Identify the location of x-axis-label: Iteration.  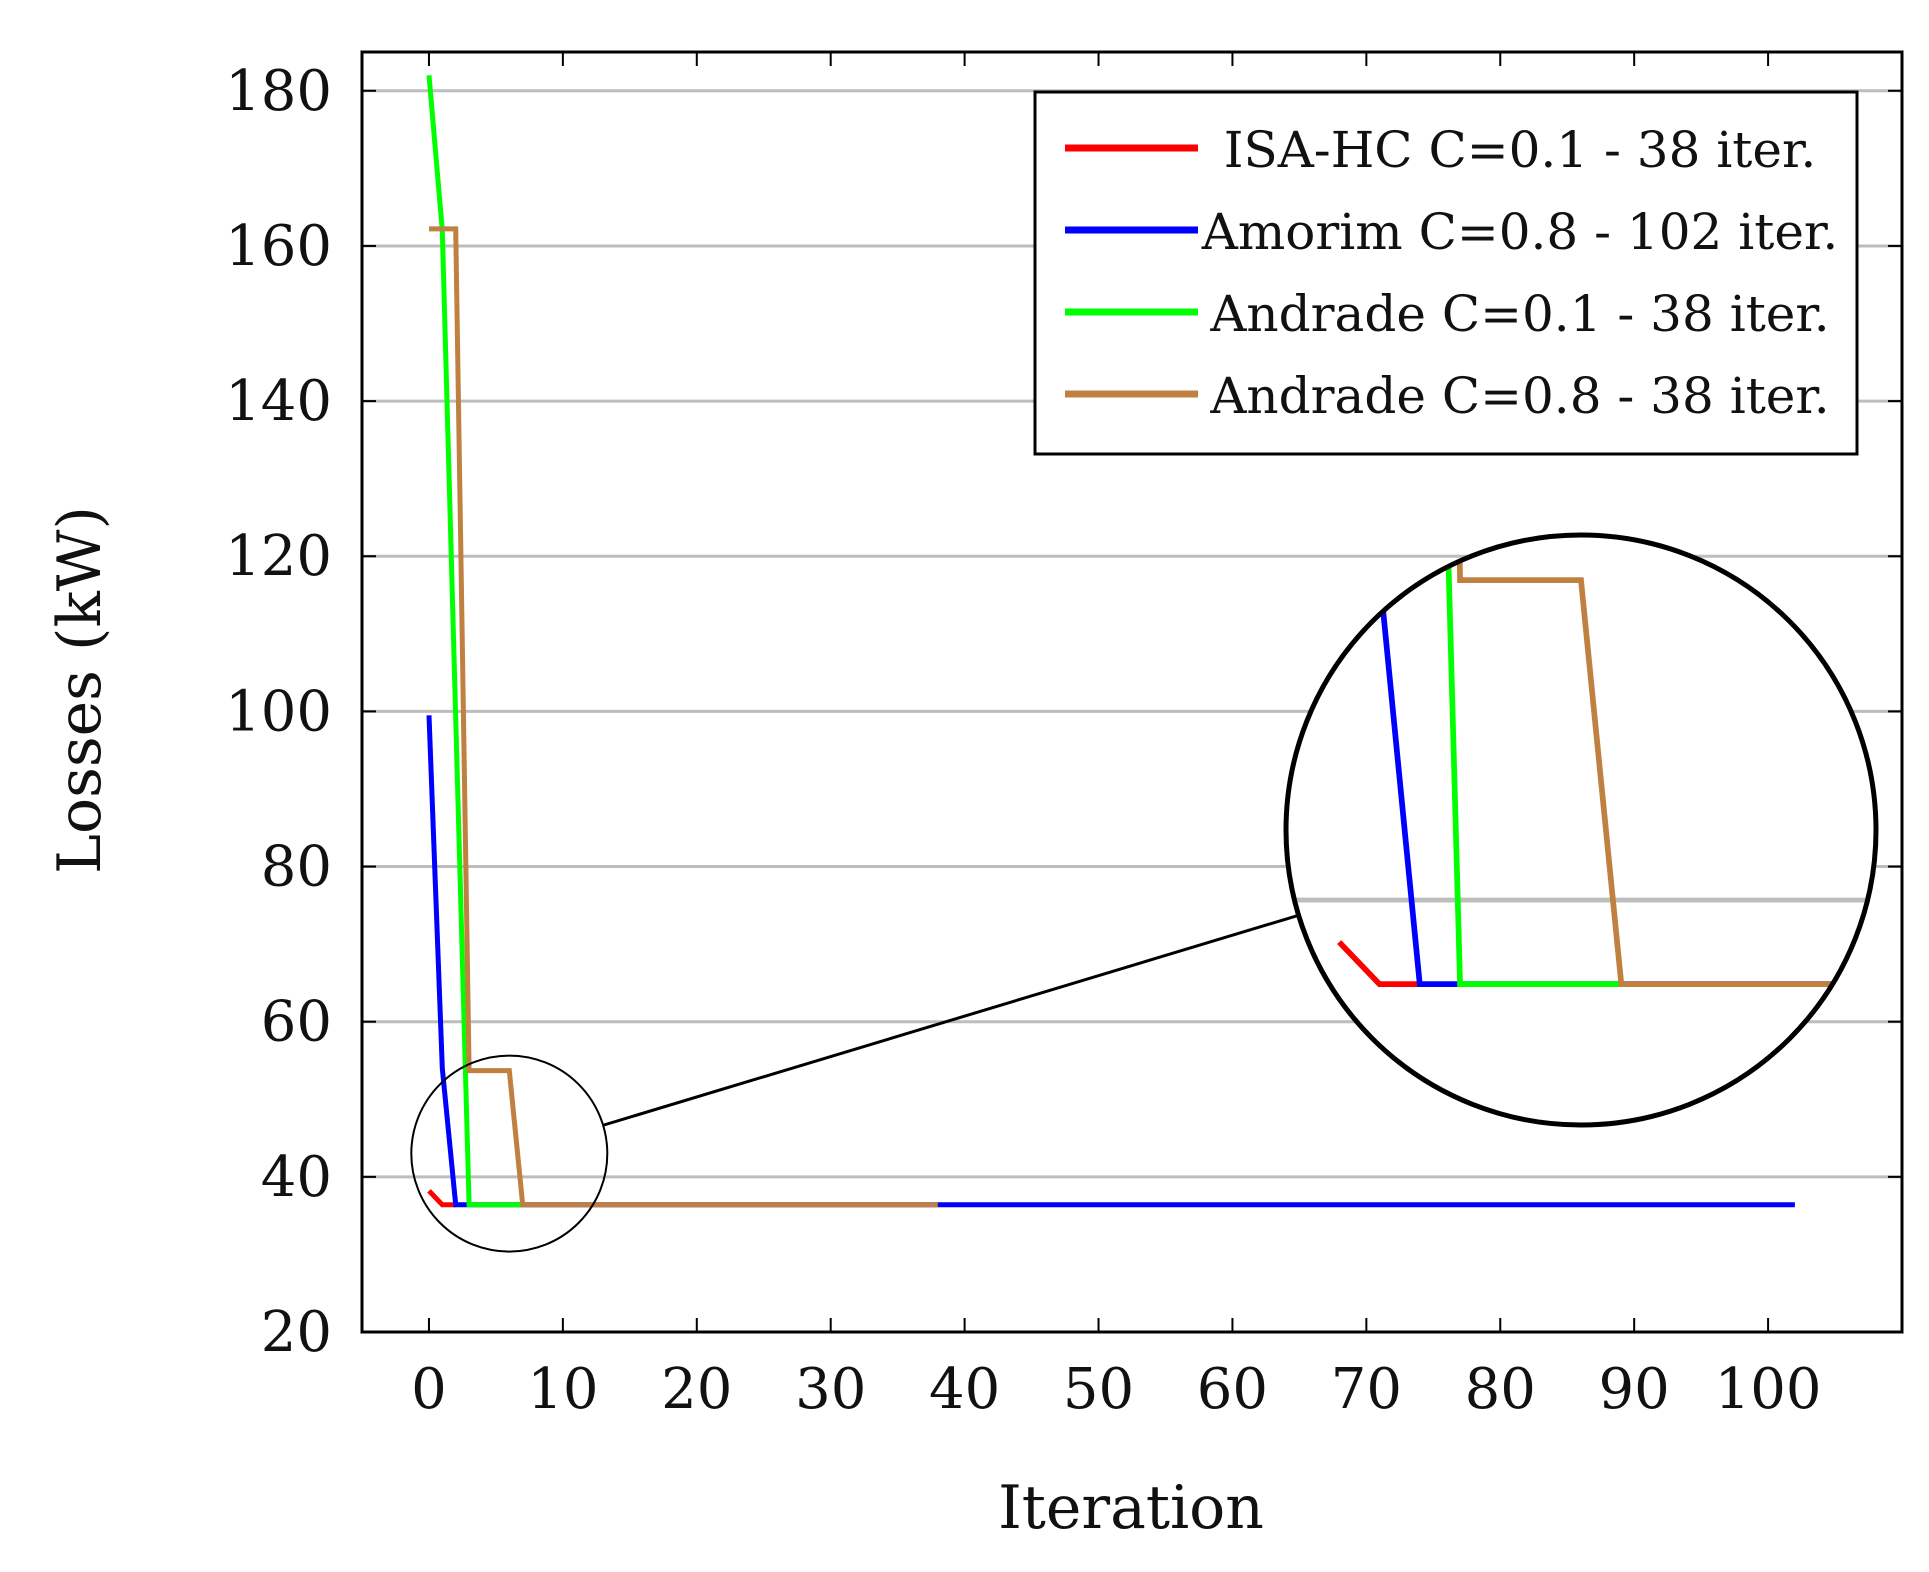
(1131, 1508).